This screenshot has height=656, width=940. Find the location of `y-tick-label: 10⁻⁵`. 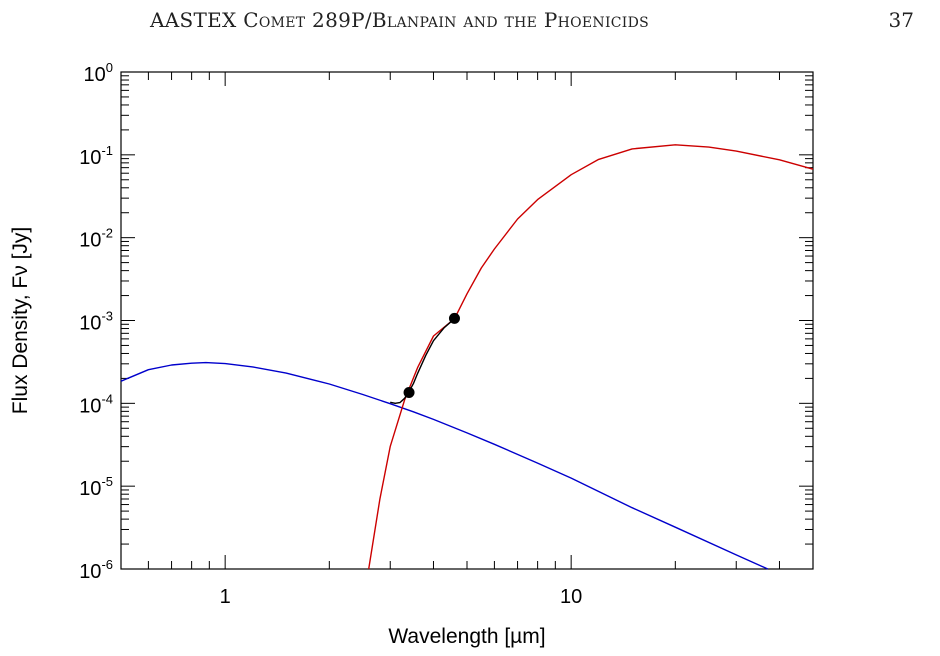

y-tick-label: 10⁻⁵ is located at coordinates (96, 487).